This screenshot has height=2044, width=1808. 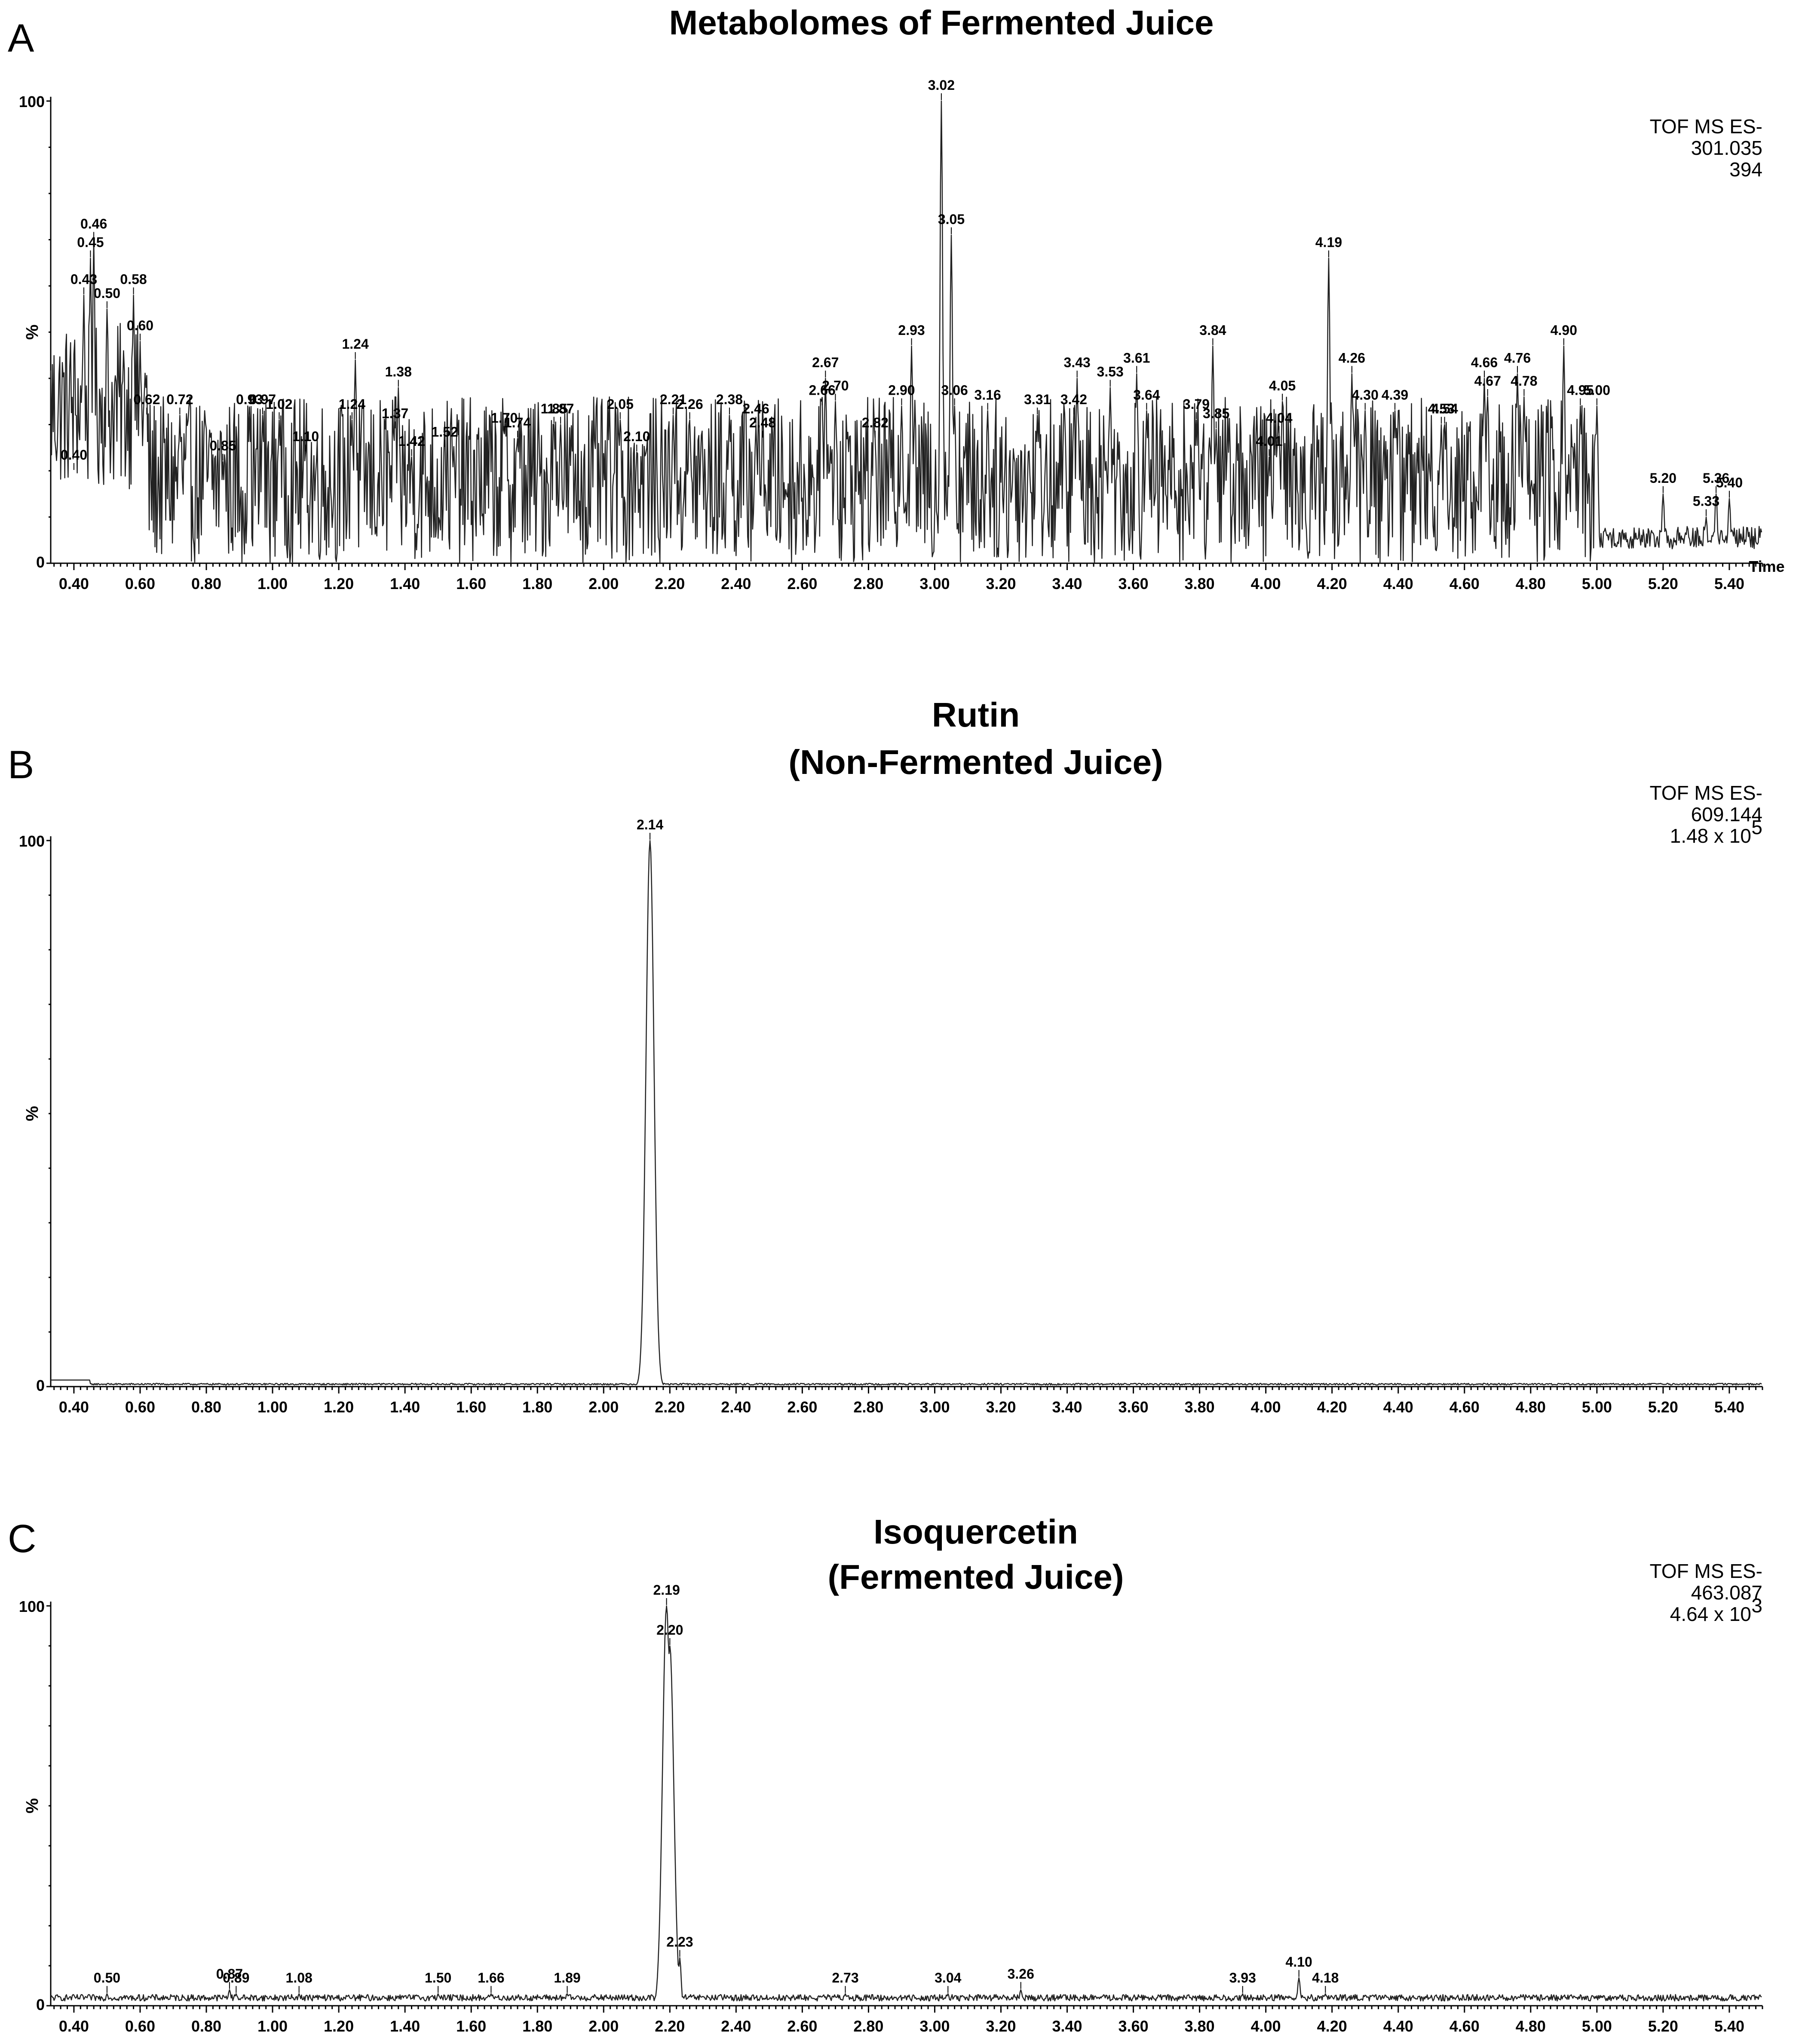 What do you see at coordinates (1325, 1978) in the screenshot?
I see `peak-label: 4.18` at bounding box center [1325, 1978].